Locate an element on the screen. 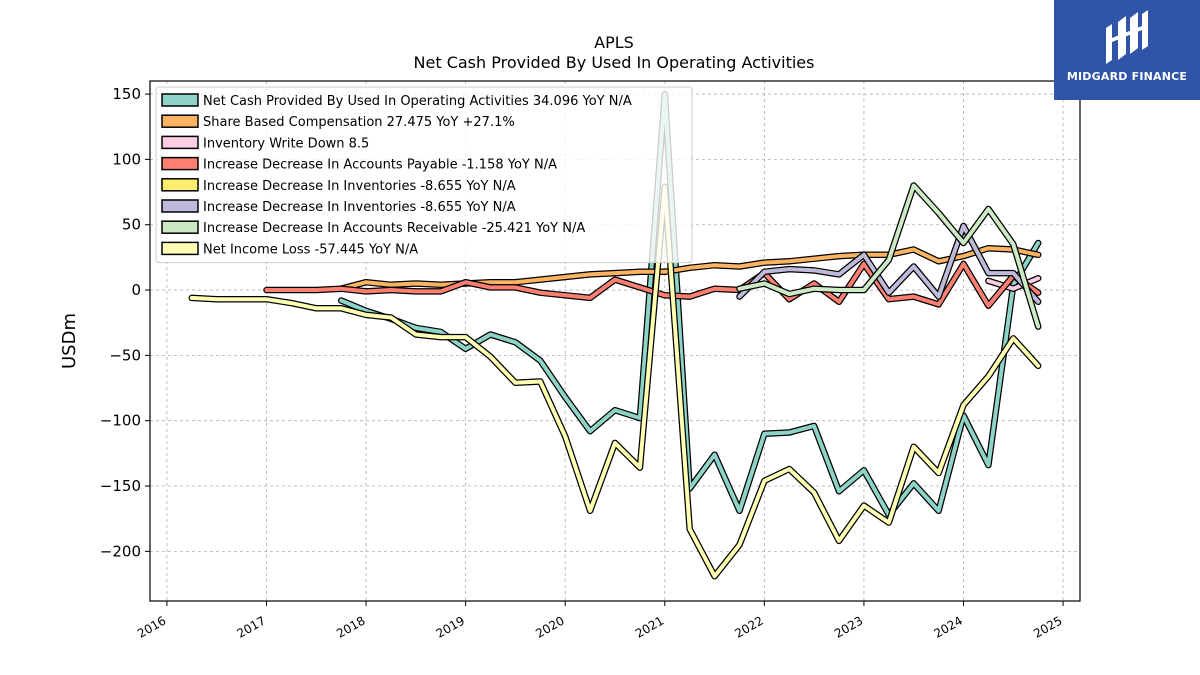 Image resolution: width=1200 pixels, height=675 pixels. y-tick-label: −100 is located at coordinates (120, 421).